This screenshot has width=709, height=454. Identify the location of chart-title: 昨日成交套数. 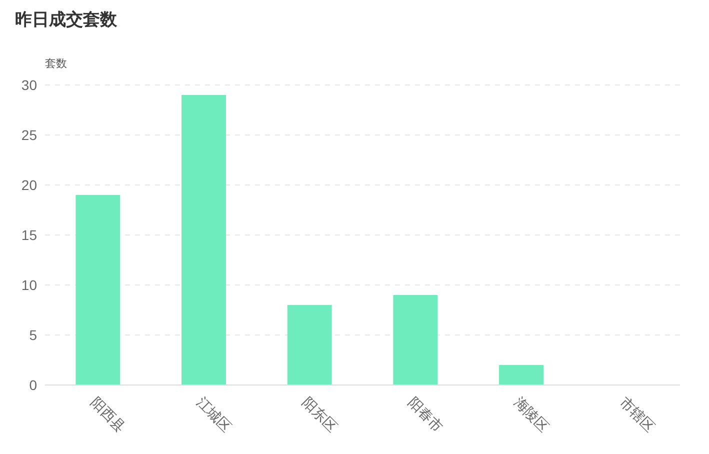
(66, 19).